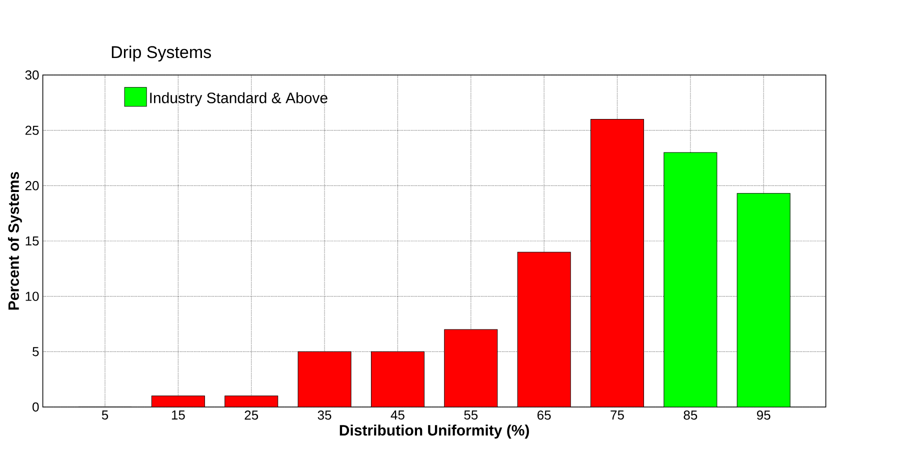 The height and width of the screenshot is (469, 919). What do you see at coordinates (32, 241) in the screenshot?
I see `y-tick-label: 15` at bounding box center [32, 241].